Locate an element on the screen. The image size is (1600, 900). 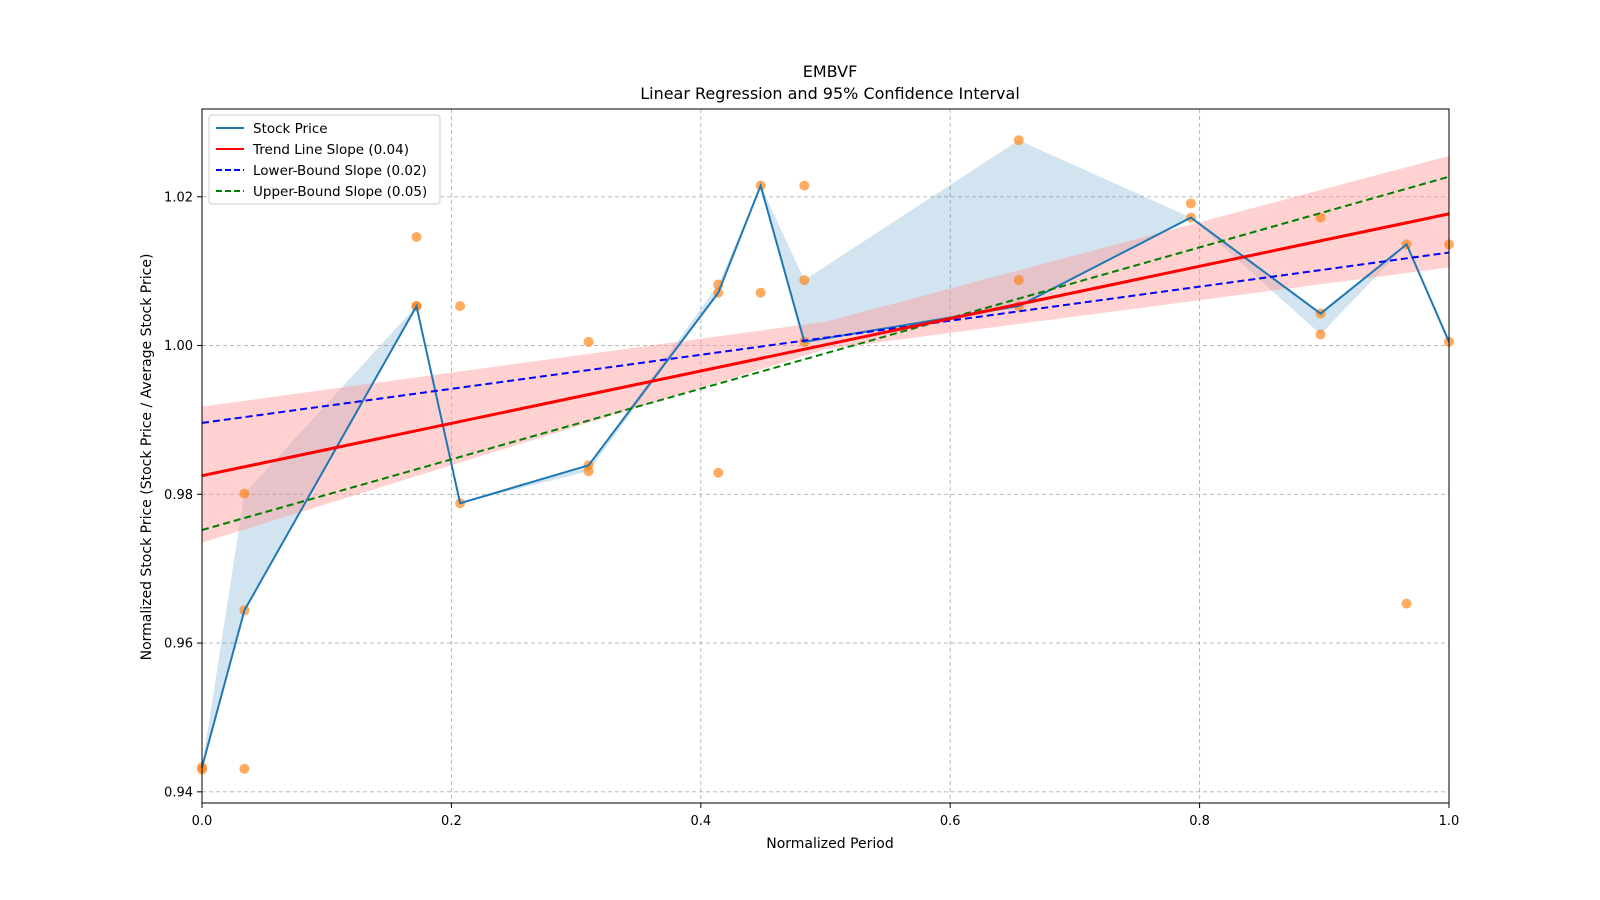
y-tick-label: 0.96 is located at coordinates (178, 644).